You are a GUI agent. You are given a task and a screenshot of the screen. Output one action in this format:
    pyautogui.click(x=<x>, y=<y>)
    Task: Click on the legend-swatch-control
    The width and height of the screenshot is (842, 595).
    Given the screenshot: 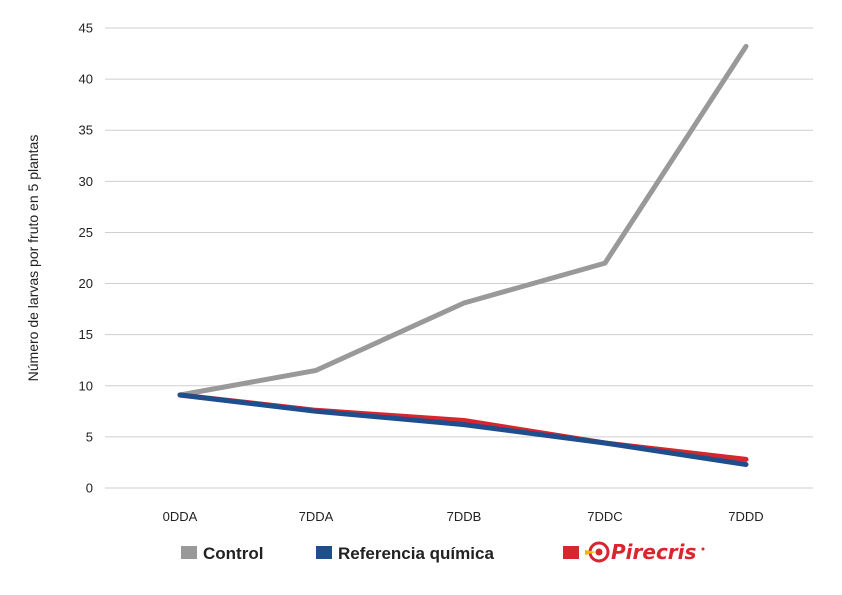 What is the action you would take?
    pyautogui.click(x=189, y=552)
    